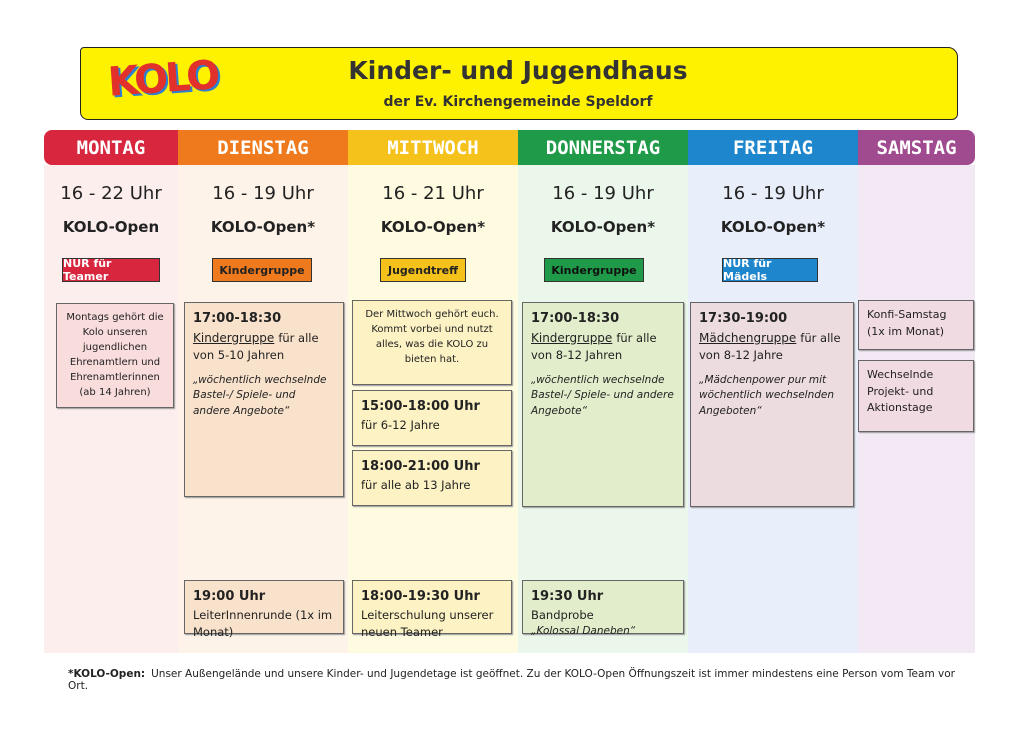  Describe the element at coordinates (420, 406) in the screenshot. I see `time: 15:00-18:00 Uhr` at that location.